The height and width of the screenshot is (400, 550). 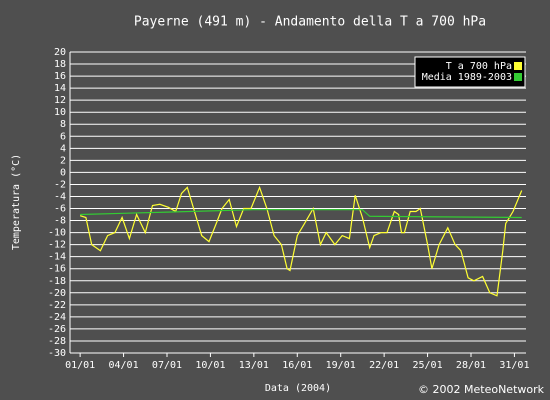 I want to click on legend-box, so click(x=470, y=72).